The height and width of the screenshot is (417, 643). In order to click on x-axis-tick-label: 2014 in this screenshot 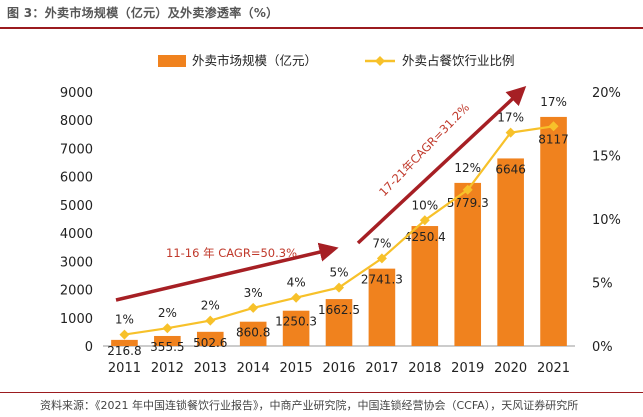, I will do `click(253, 368)`.